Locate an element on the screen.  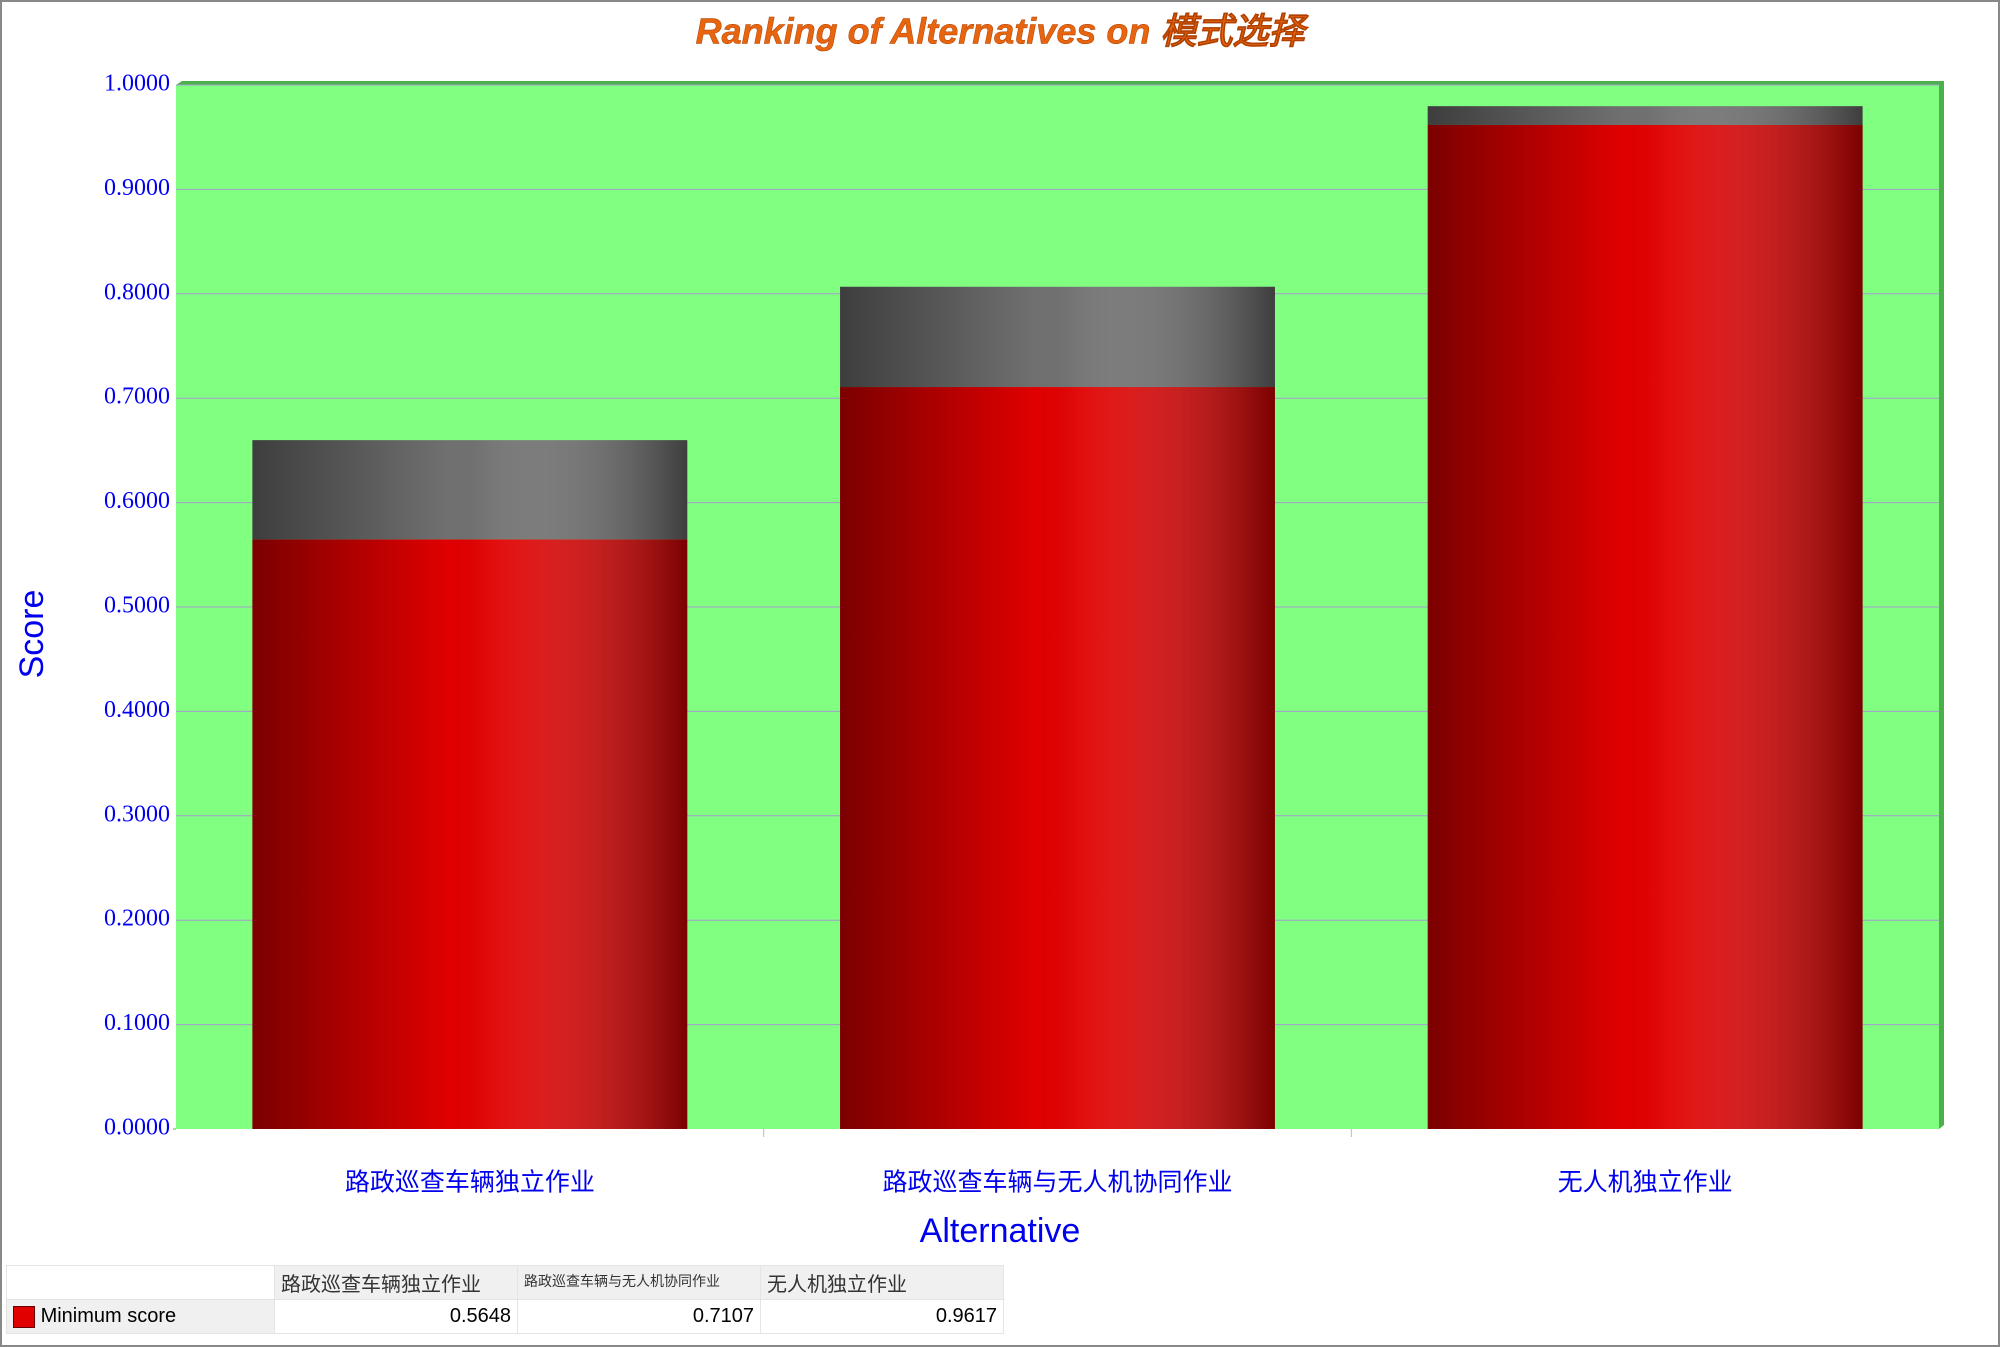
y-tick-label: 0.9000 is located at coordinates (137, 188).